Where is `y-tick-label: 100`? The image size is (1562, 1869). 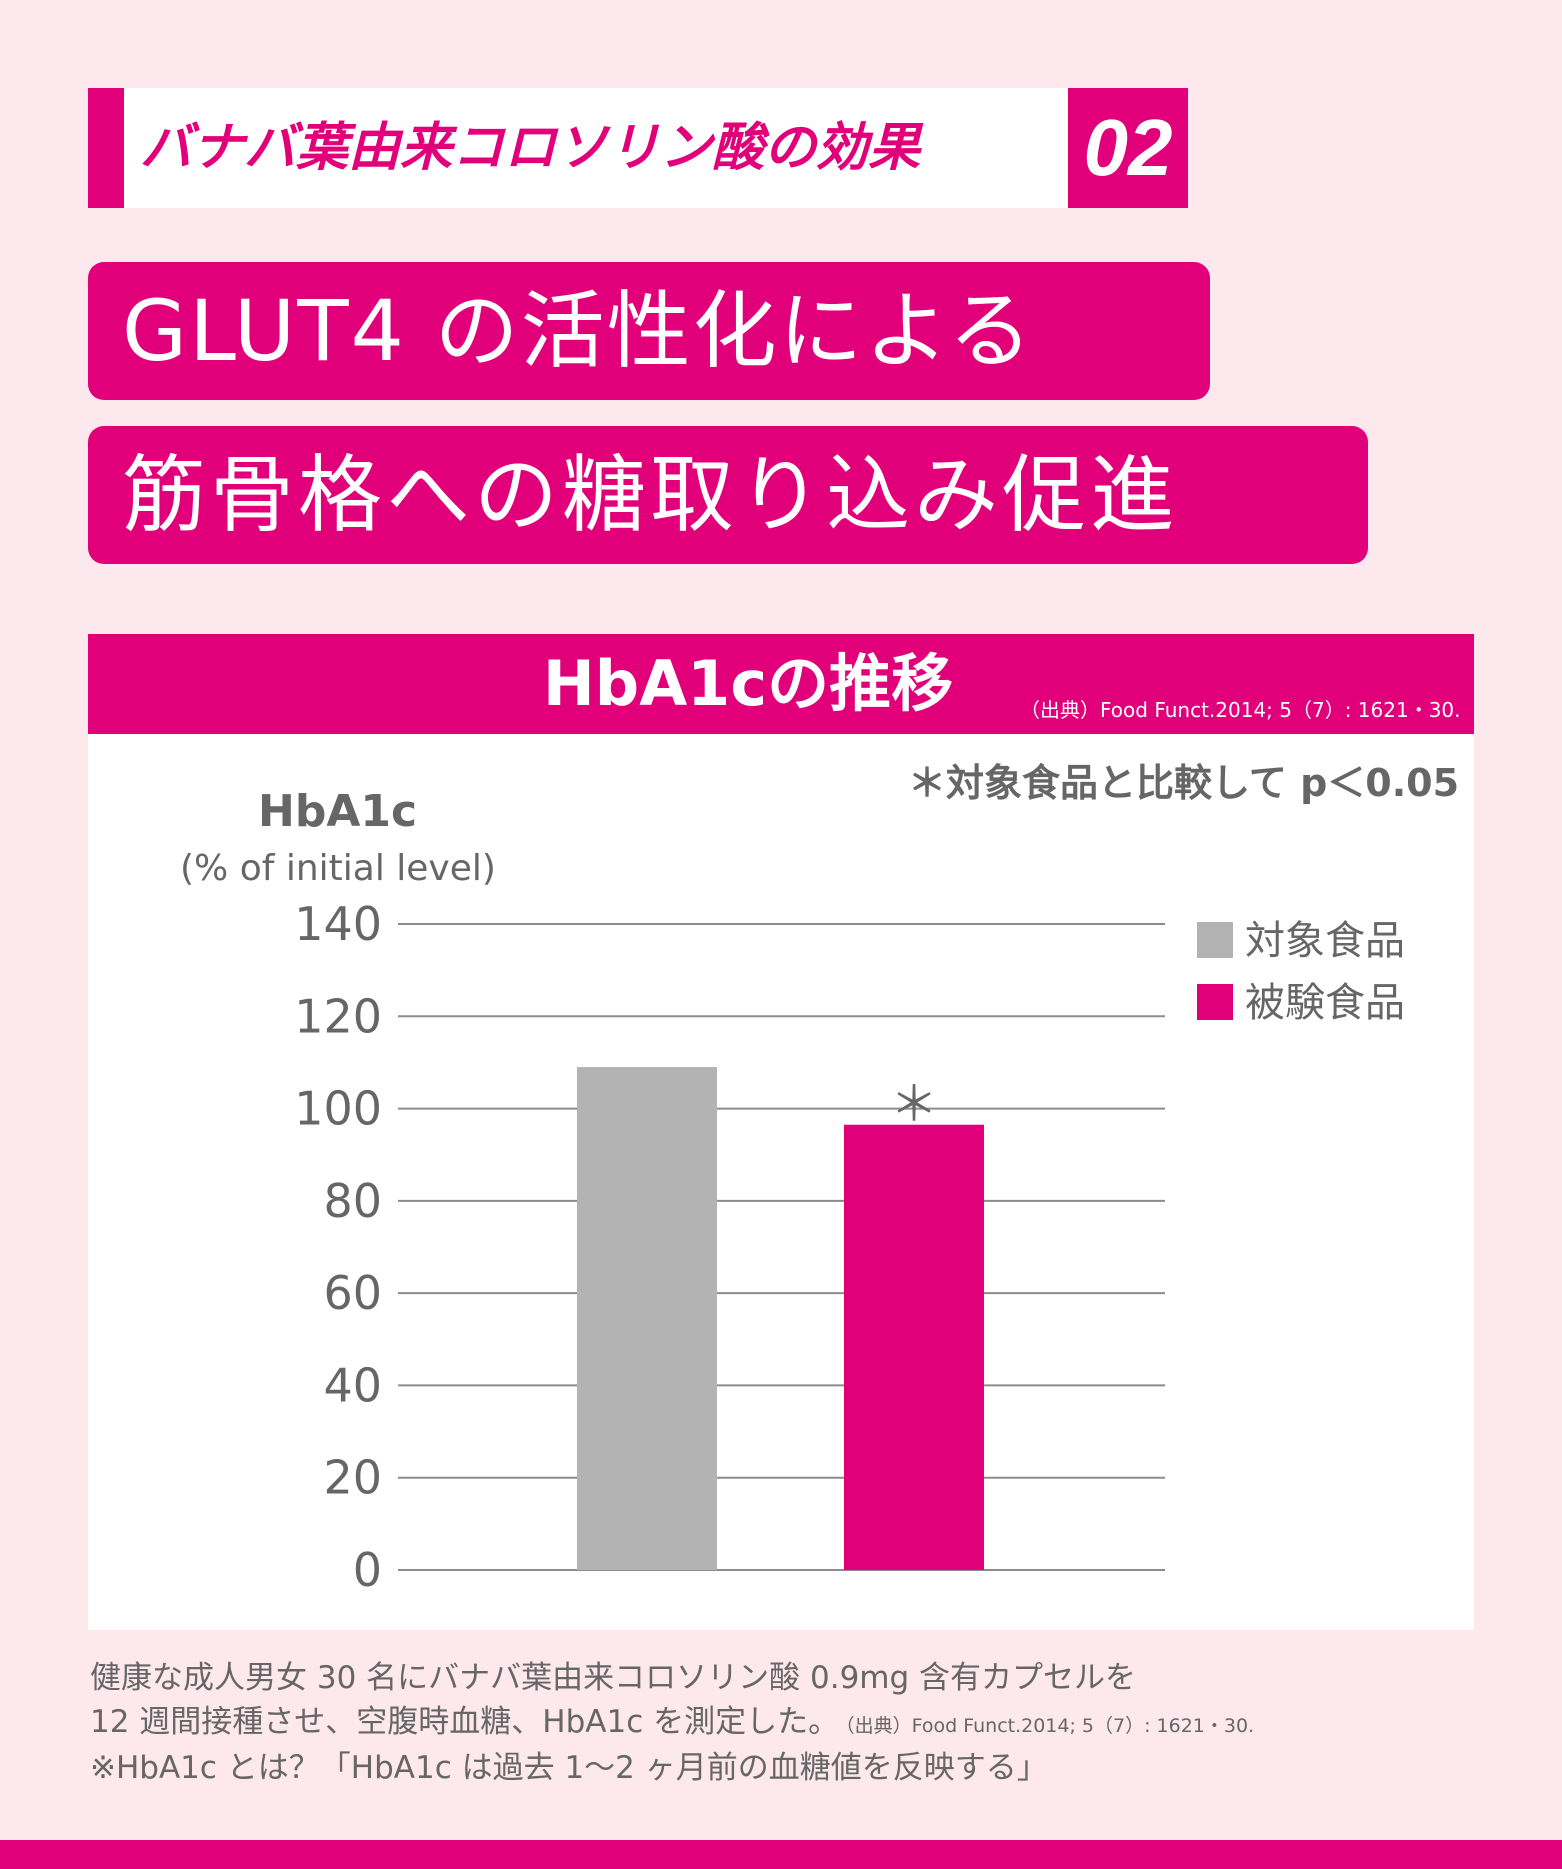
y-tick-label: 100 is located at coordinates (338, 1109).